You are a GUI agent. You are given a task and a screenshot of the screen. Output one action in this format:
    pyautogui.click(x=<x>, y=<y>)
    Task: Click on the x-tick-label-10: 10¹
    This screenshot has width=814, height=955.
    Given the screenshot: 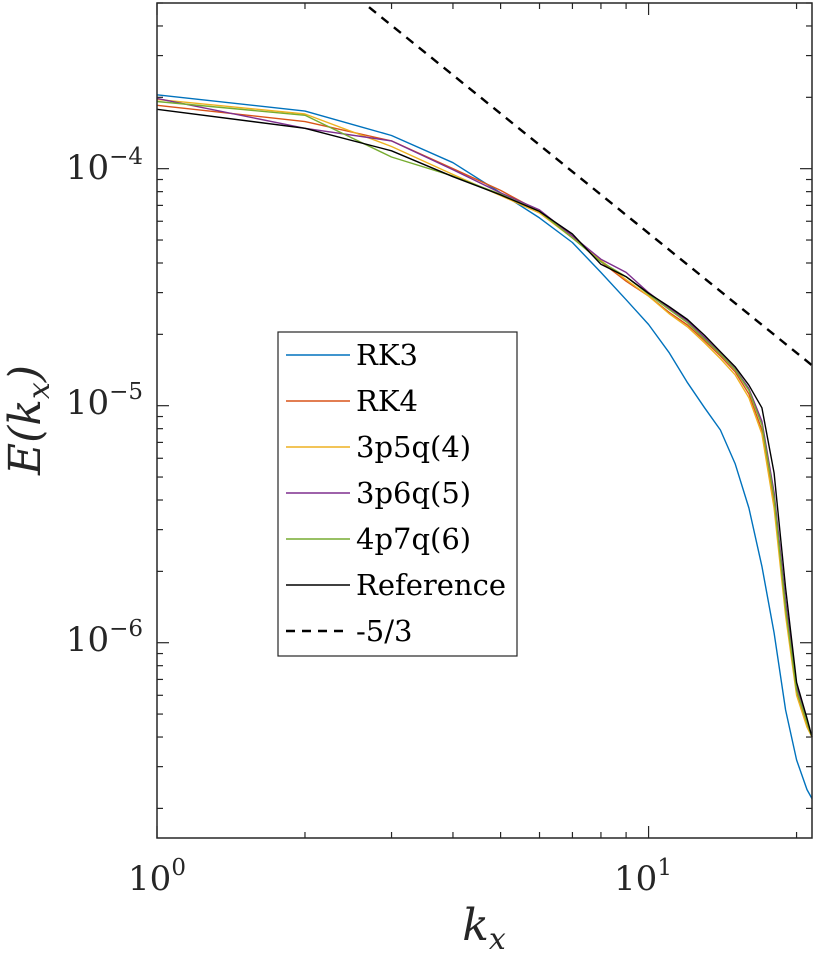 What is the action you would take?
    pyautogui.click(x=643, y=877)
    